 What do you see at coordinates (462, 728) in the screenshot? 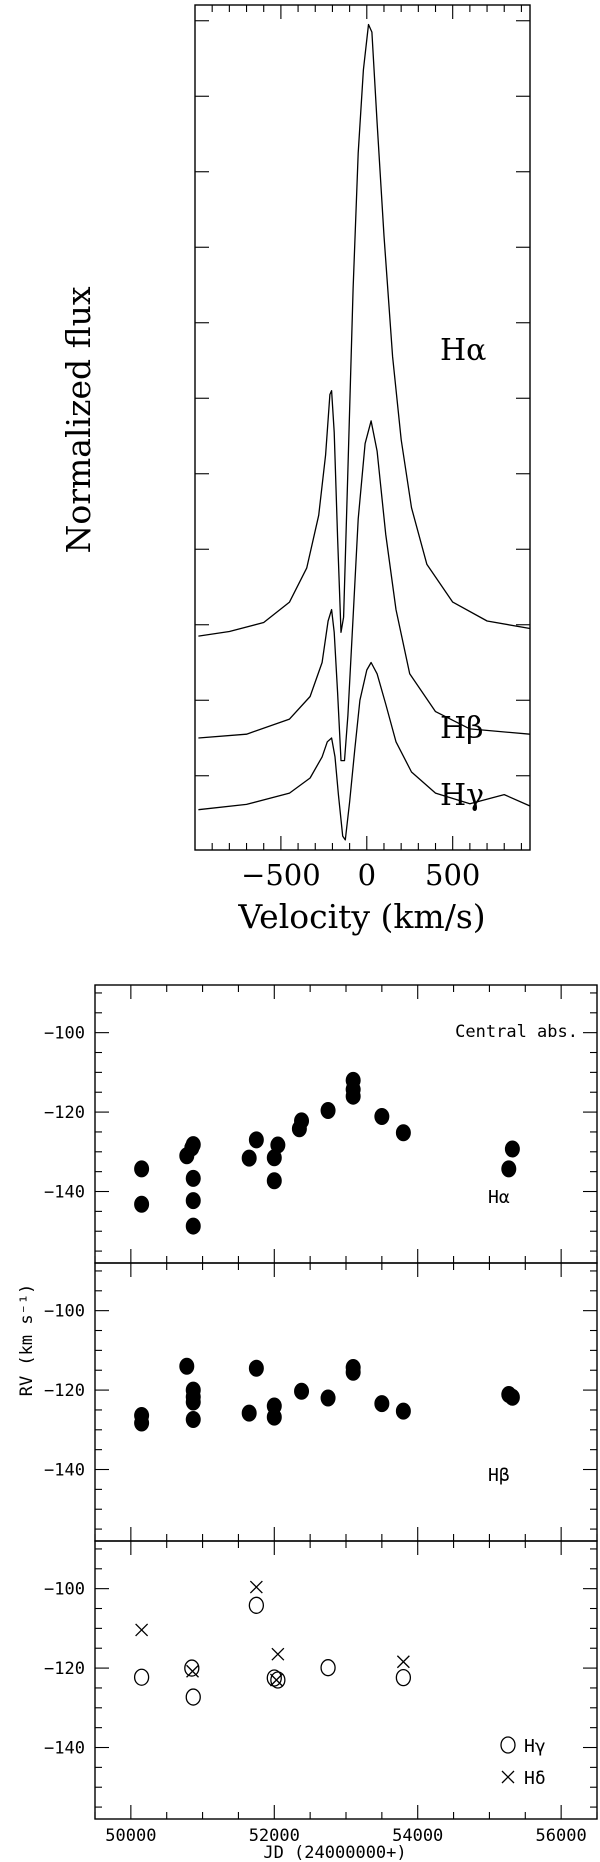
I see `profile-series-label: Hβ` at bounding box center [462, 728].